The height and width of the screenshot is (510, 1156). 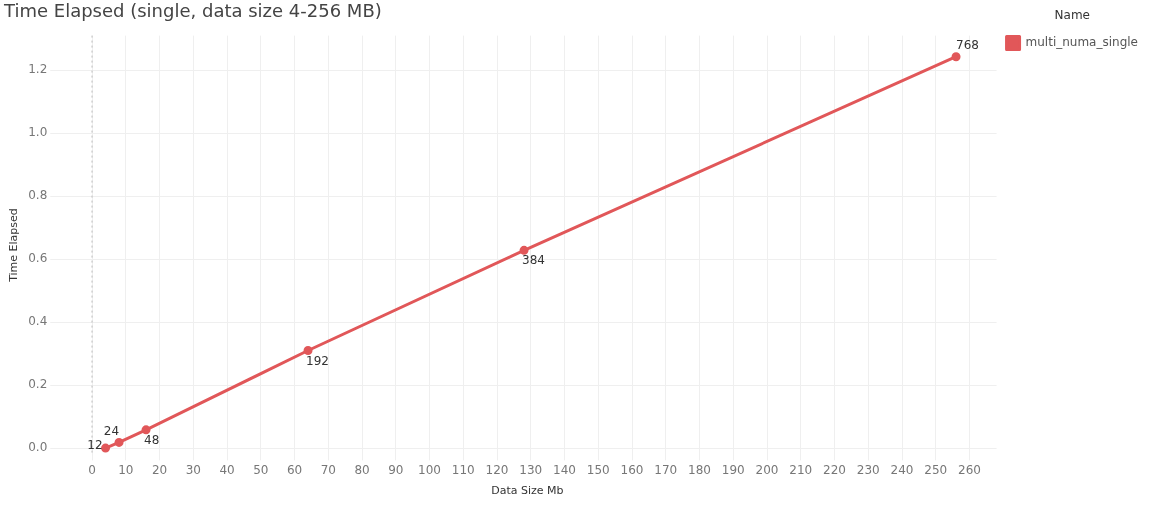 I want to click on x-tick-label: 70, so click(x=328, y=469).